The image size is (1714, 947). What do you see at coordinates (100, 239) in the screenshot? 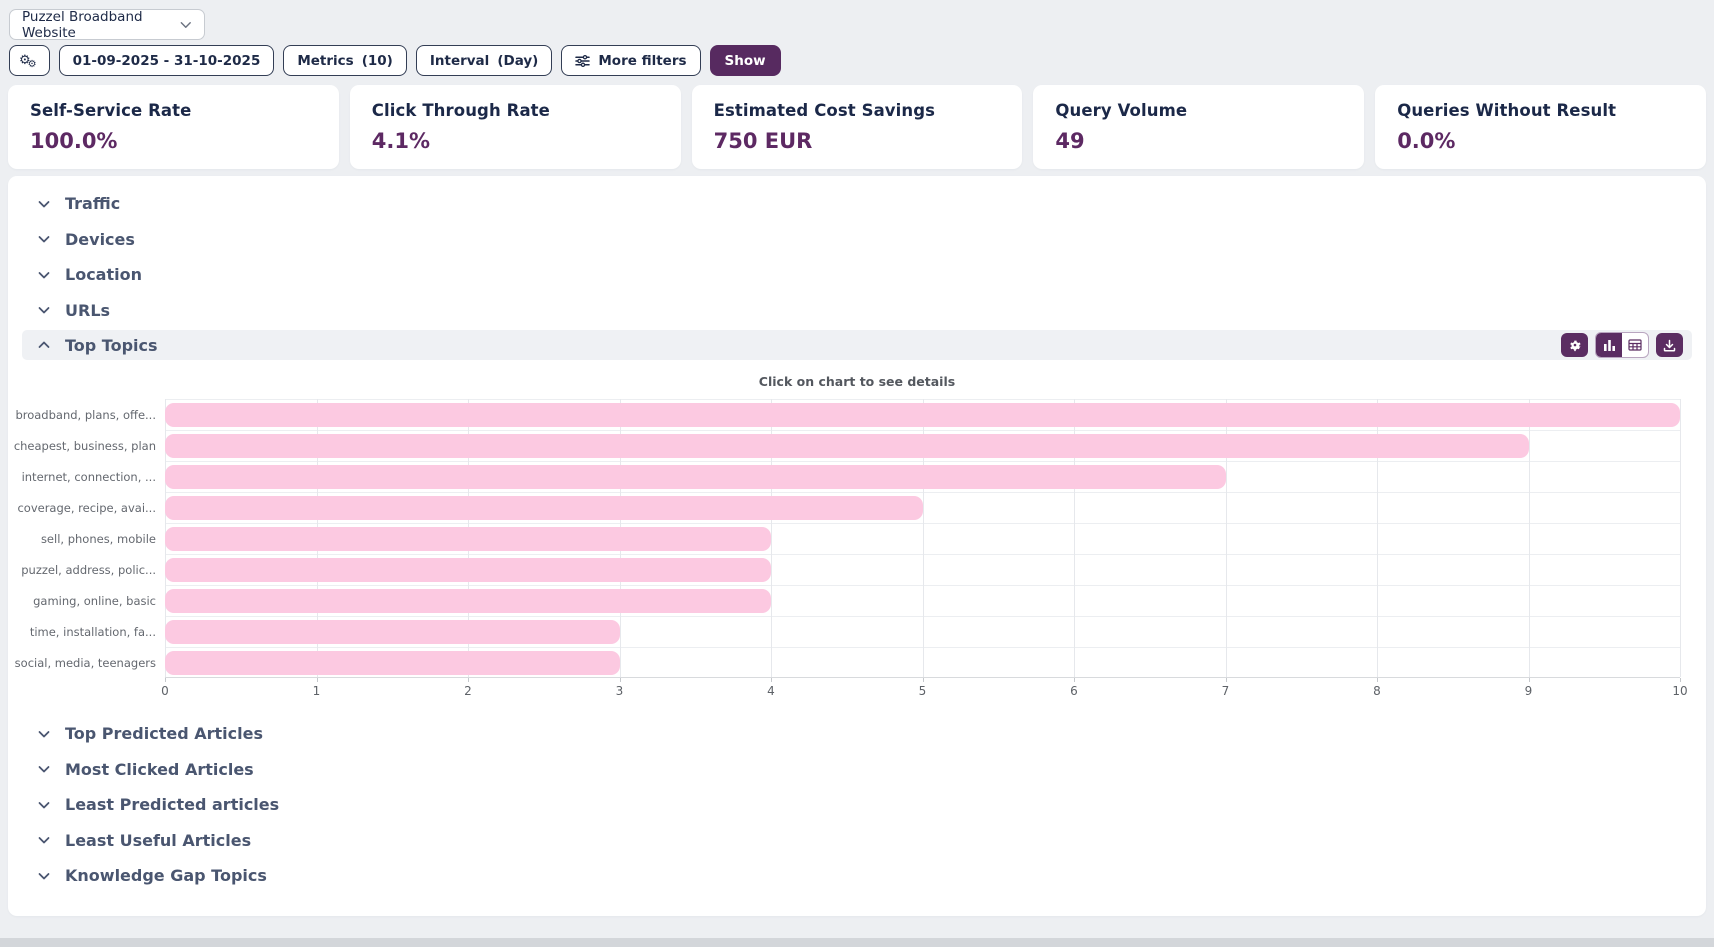
I see `section-label: Devices` at bounding box center [100, 239].